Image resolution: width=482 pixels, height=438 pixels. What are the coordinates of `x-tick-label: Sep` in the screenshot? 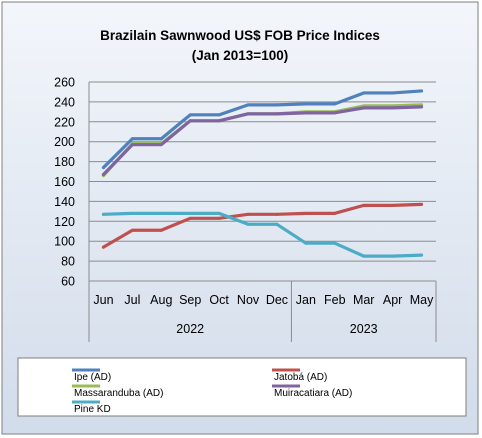 It's located at (190, 300).